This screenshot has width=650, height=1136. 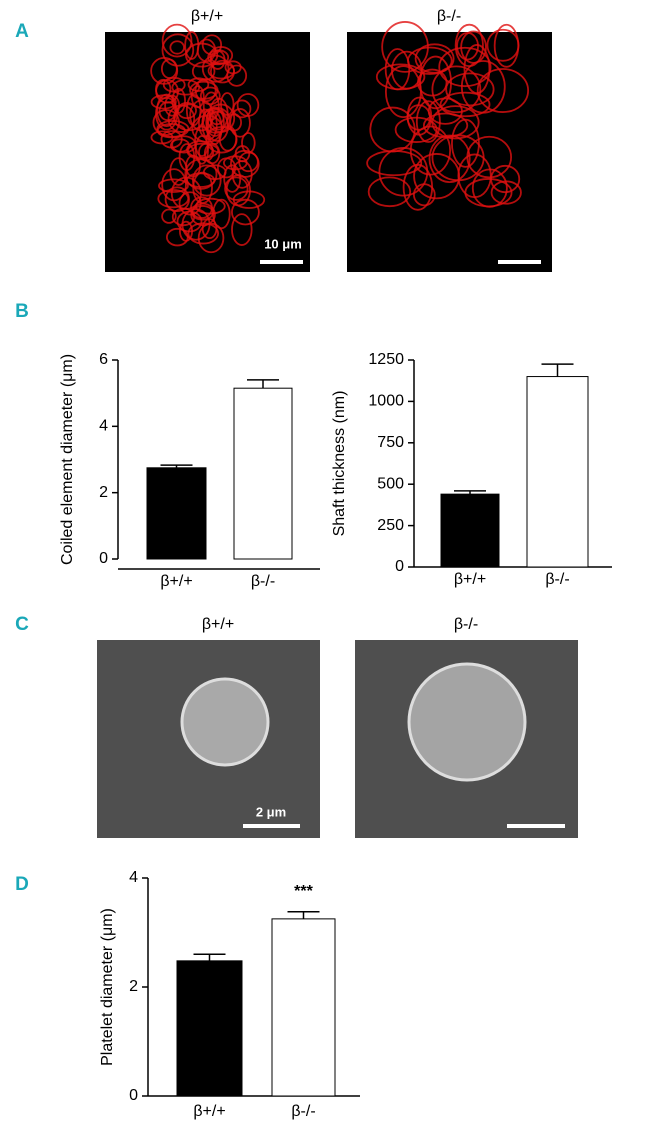 What do you see at coordinates (390, 525) in the screenshot?
I see `y-tick-label: 250` at bounding box center [390, 525].